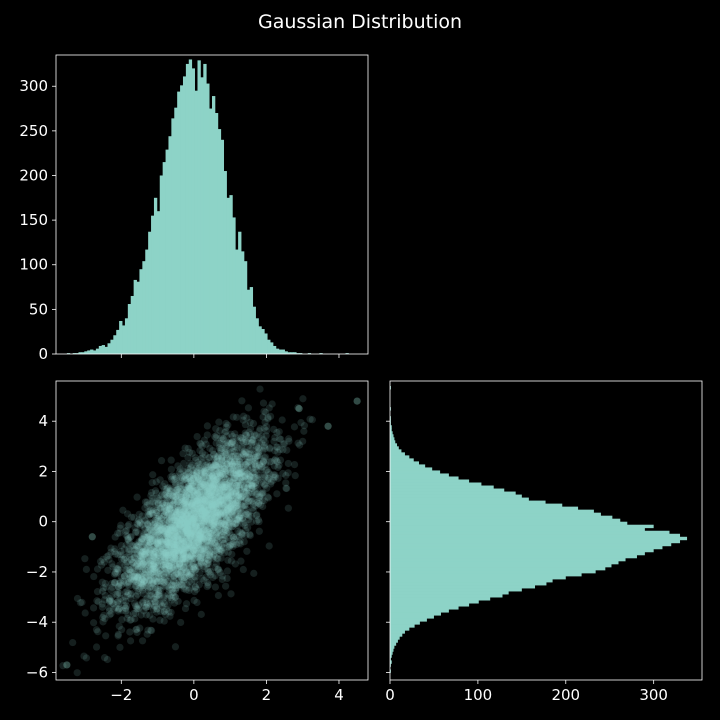 The width and height of the screenshot is (720, 720). Describe the element at coordinates (33, 131) in the screenshot. I see `top-hist-ytick-label: 250` at that location.